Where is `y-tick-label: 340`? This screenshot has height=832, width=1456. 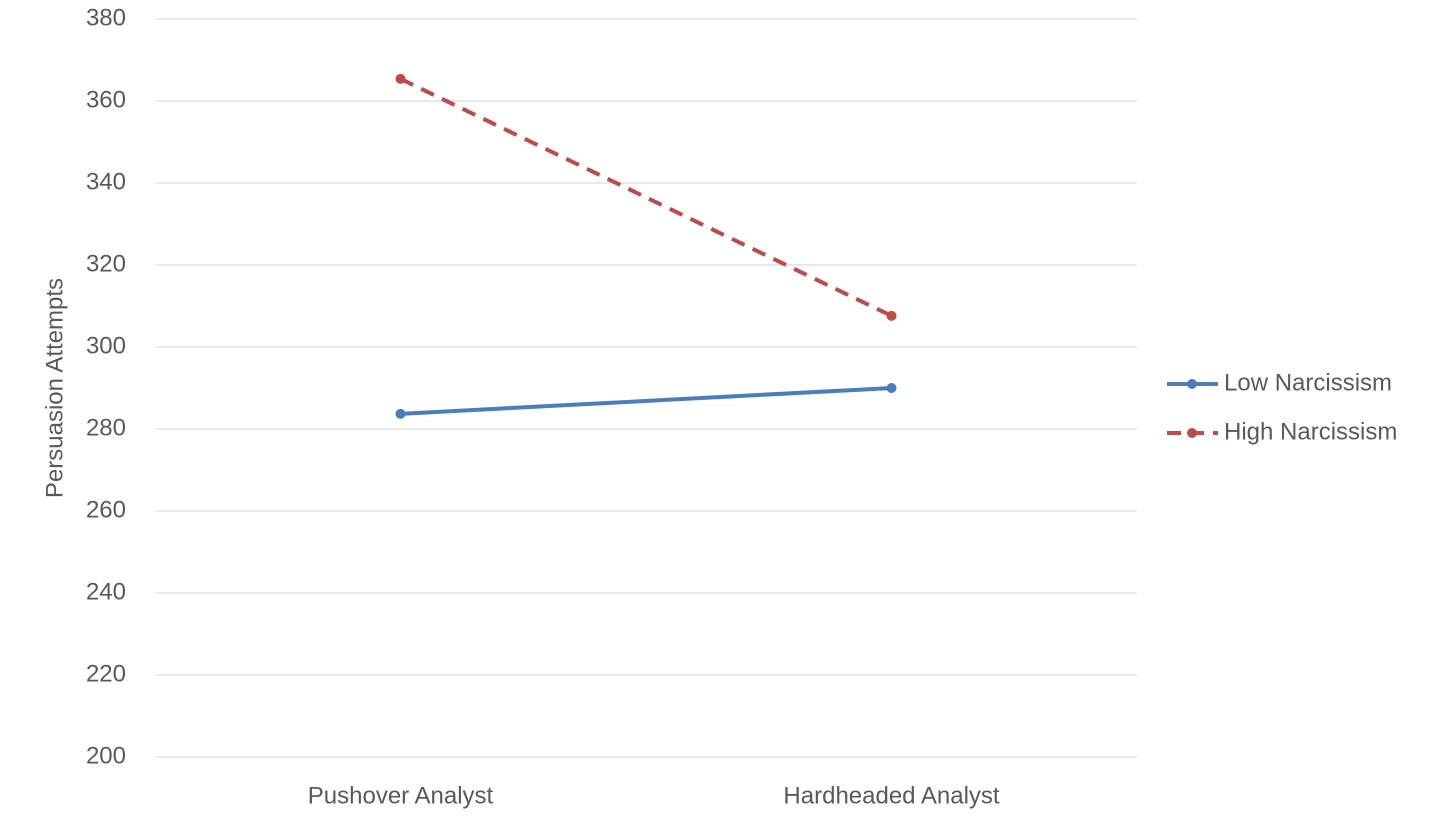
y-tick-label: 340 is located at coordinates (106, 181).